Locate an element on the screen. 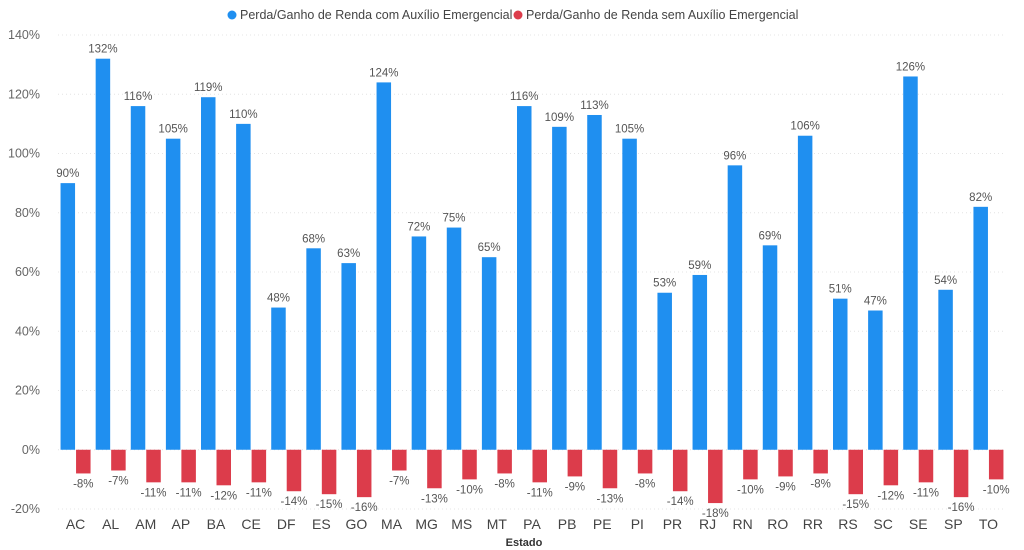 This screenshot has height=550, width=1024. data-label-ac-series-2: -8% is located at coordinates (83, 484).